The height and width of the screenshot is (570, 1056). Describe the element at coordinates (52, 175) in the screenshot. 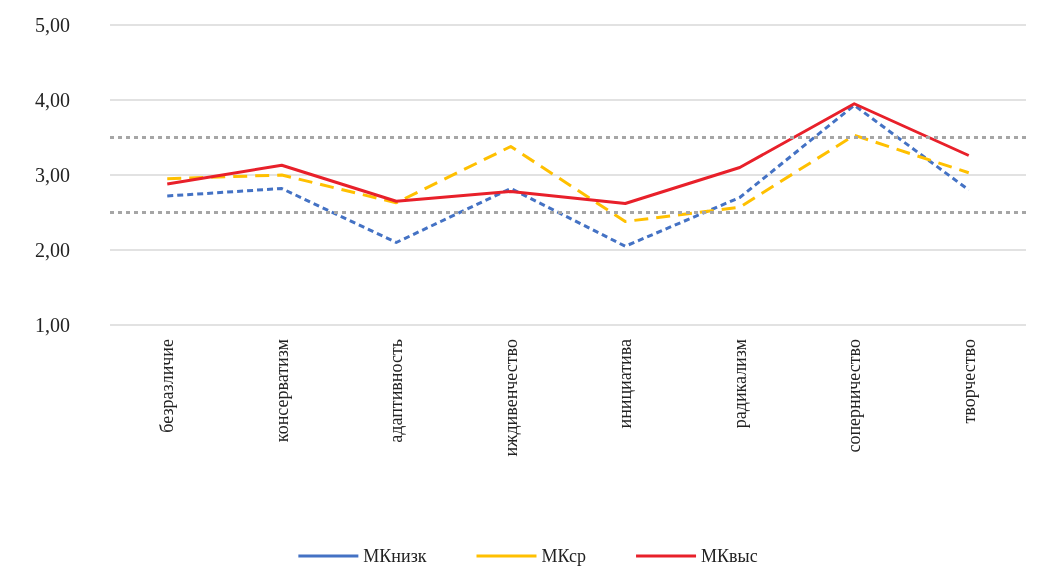

I see `y-tick-label: 3,00` at that location.